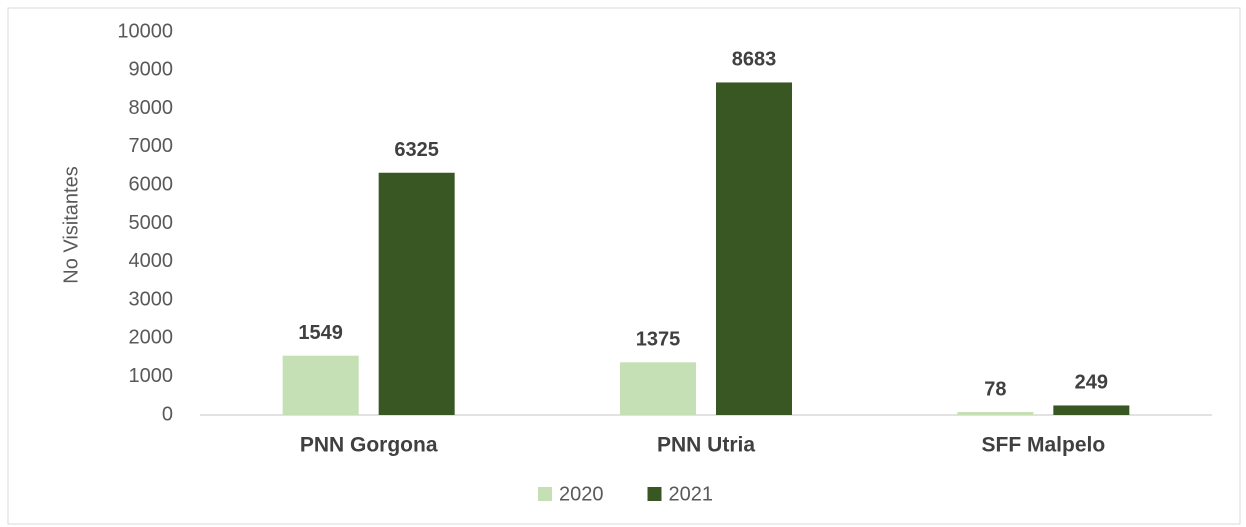 This screenshot has height=527, width=1246. I want to click on data-label: 1375, so click(658, 340).